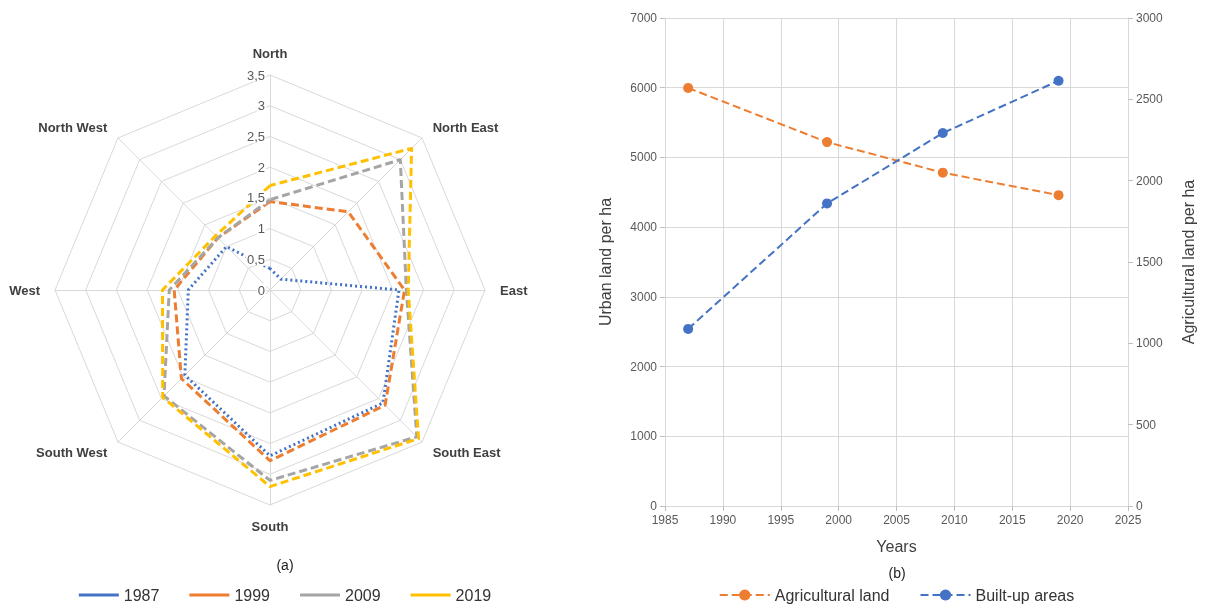 The width and height of the screenshot is (1213, 616). I want to click on x-tick-label: 1990, so click(723, 520).